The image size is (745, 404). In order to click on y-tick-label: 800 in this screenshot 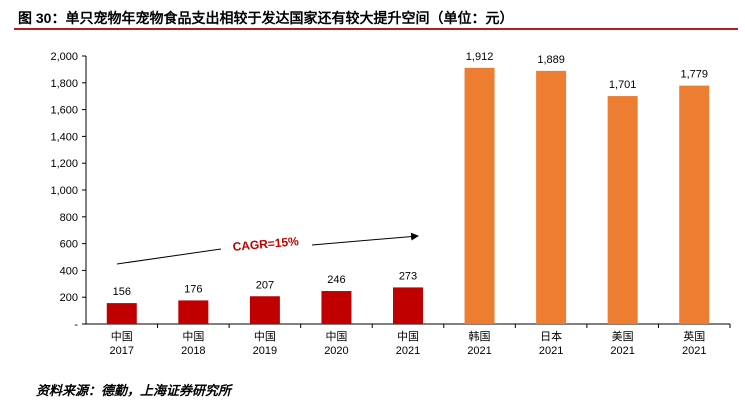, I will do `click(69, 218)`.